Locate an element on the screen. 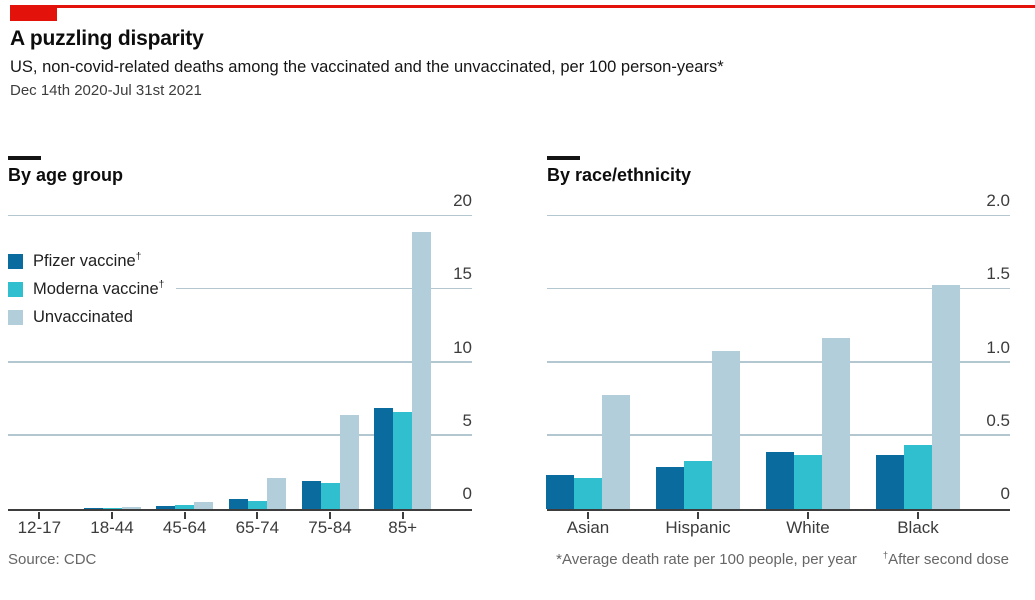 The image size is (1035, 600). y-axis-label: 10 is located at coordinates (462, 347).